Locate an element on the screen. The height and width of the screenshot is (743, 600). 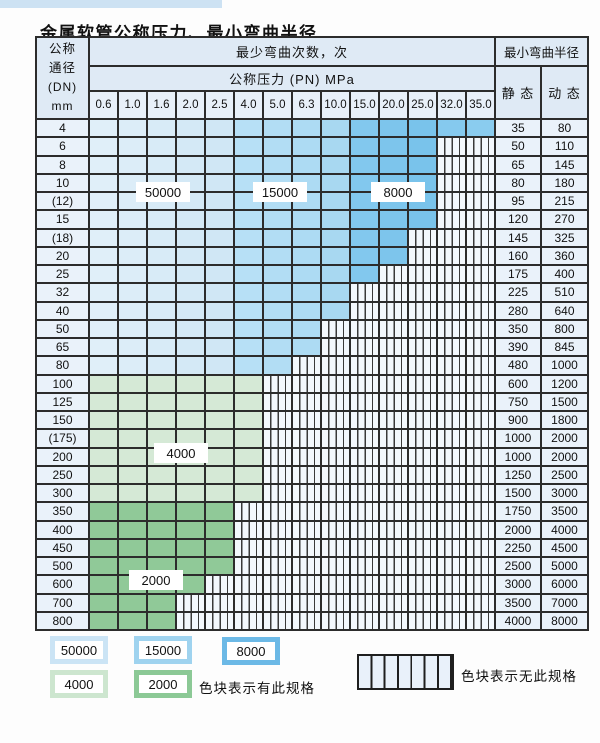
static-radius-cell: 480 is located at coordinates (518, 365).